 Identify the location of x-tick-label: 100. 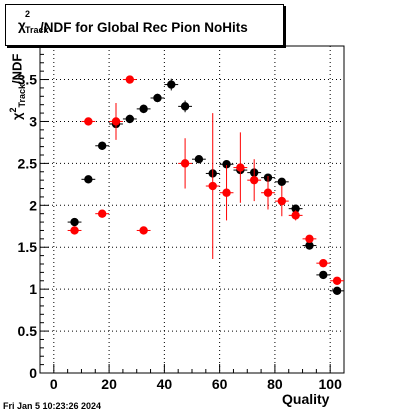
(331, 384).